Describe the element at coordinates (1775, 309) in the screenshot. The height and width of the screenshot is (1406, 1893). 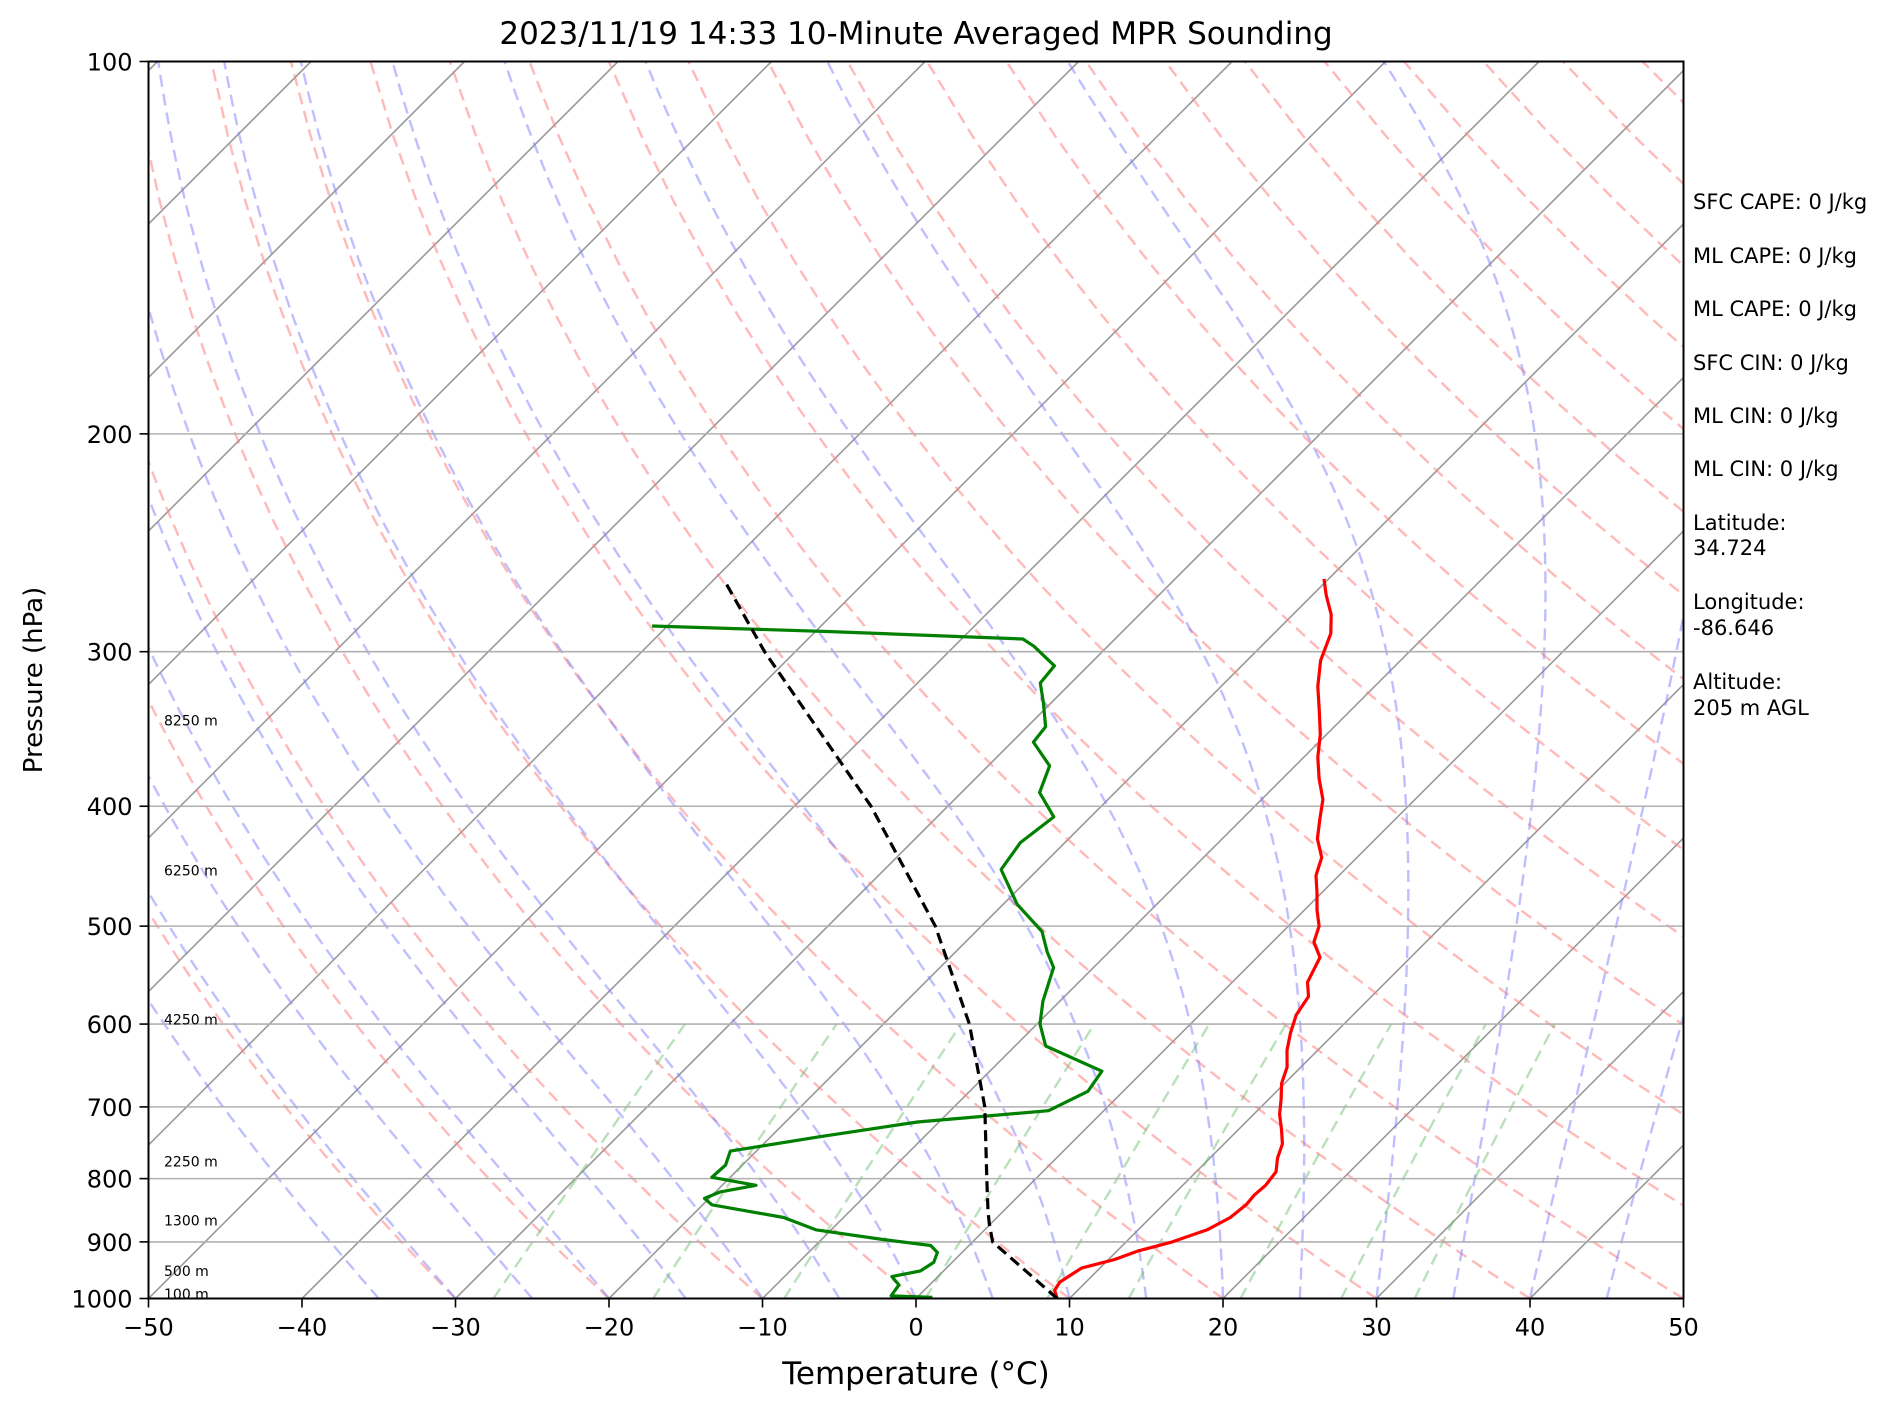
I see `ml-cape-text-2: ML CAPE: 0 J/kg` at that location.